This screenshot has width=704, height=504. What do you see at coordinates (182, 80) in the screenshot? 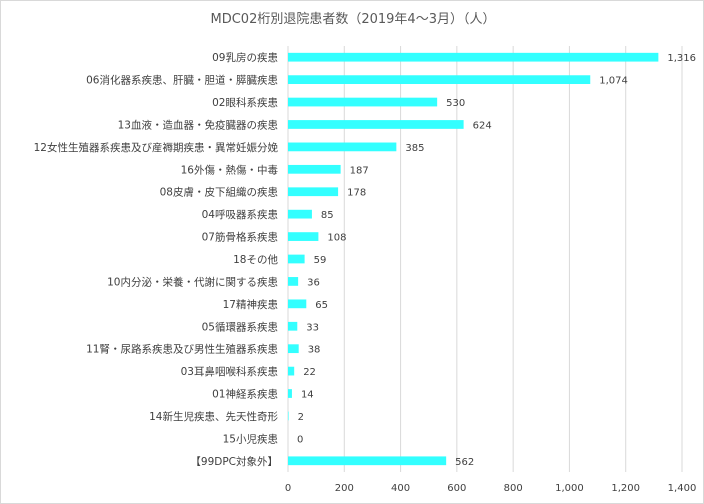
I see `category-label: 06消化器系疾患、肝臓・胆道・膵臓疾患` at bounding box center [182, 80].